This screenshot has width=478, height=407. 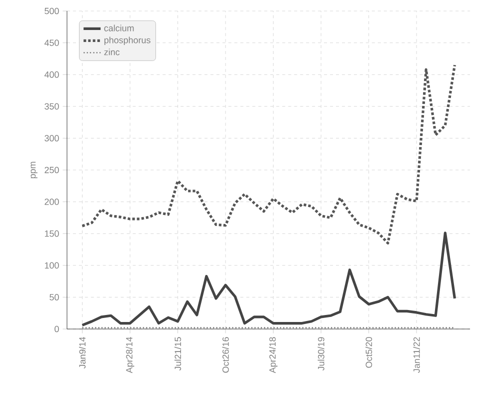 I want to click on y-tick-label: 250, so click(x=51, y=170).